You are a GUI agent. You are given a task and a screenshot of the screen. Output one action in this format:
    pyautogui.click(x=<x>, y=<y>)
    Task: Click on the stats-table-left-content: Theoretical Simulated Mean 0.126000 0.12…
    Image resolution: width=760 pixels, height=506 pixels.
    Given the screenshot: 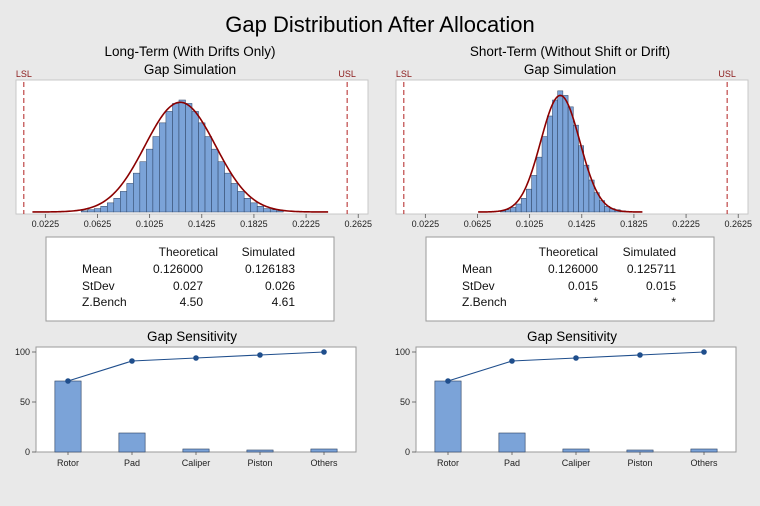 What is the action you would take?
    pyautogui.click(x=188, y=277)
    